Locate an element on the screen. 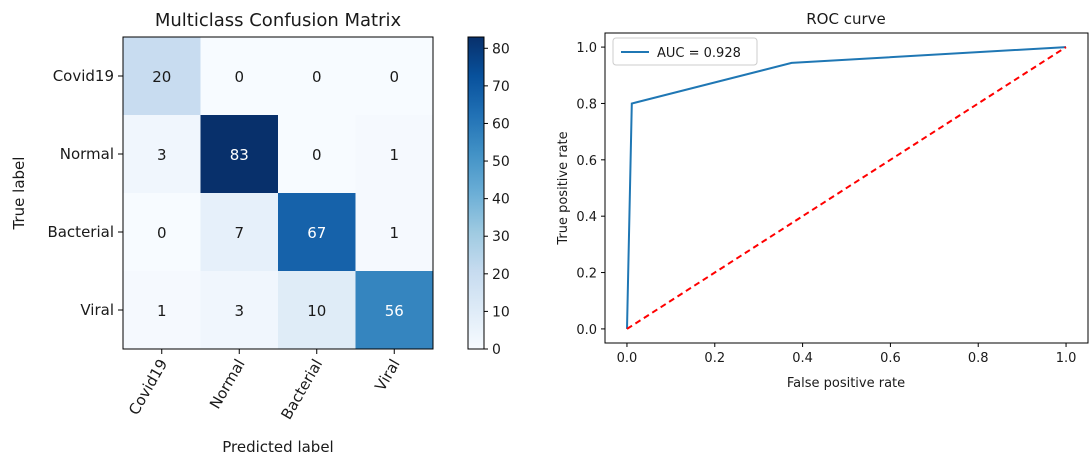 The width and height of the screenshot is (1090, 458). cm-x-tick-label: Covid19 is located at coordinates (148, 387).